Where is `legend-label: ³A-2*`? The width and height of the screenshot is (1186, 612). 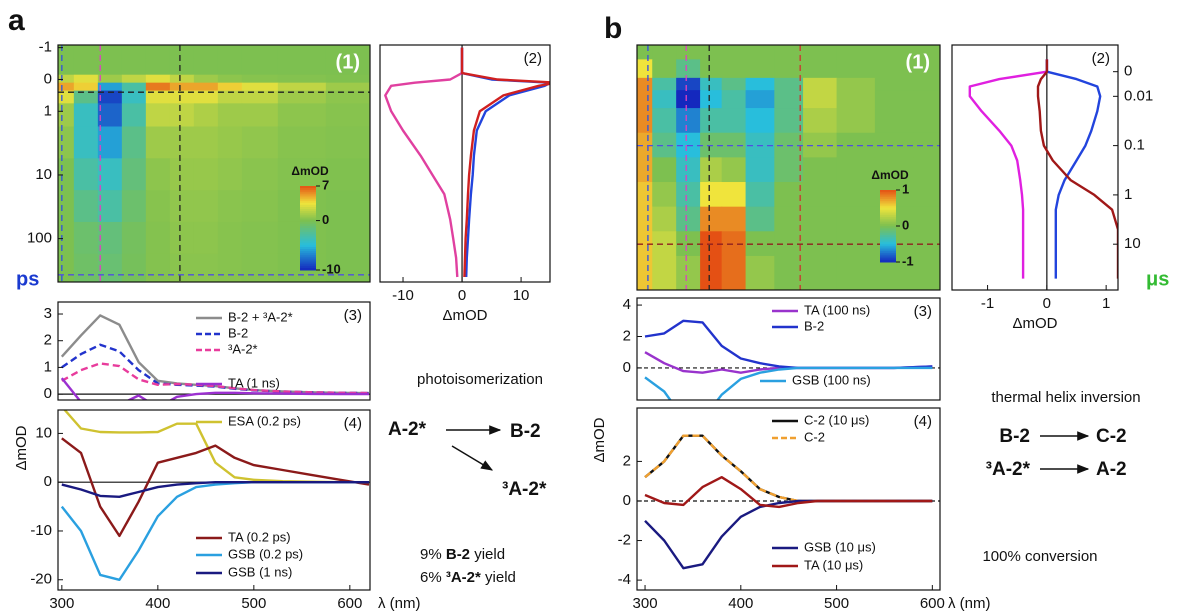
legend-label: ³A-2* is located at coordinates (243, 348).